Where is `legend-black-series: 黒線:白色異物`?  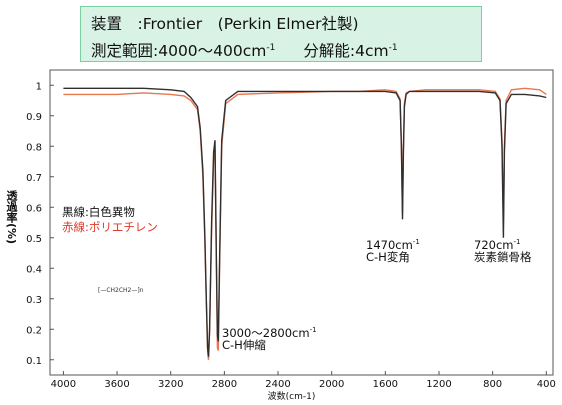 legend-black-series: 黒線:白色異物 is located at coordinates (98, 212).